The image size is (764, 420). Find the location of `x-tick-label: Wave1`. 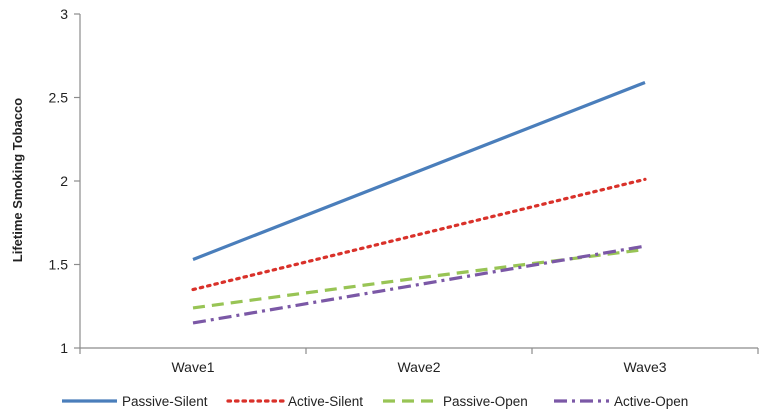

x-tick-label: Wave1 is located at coordinates (192, 367).